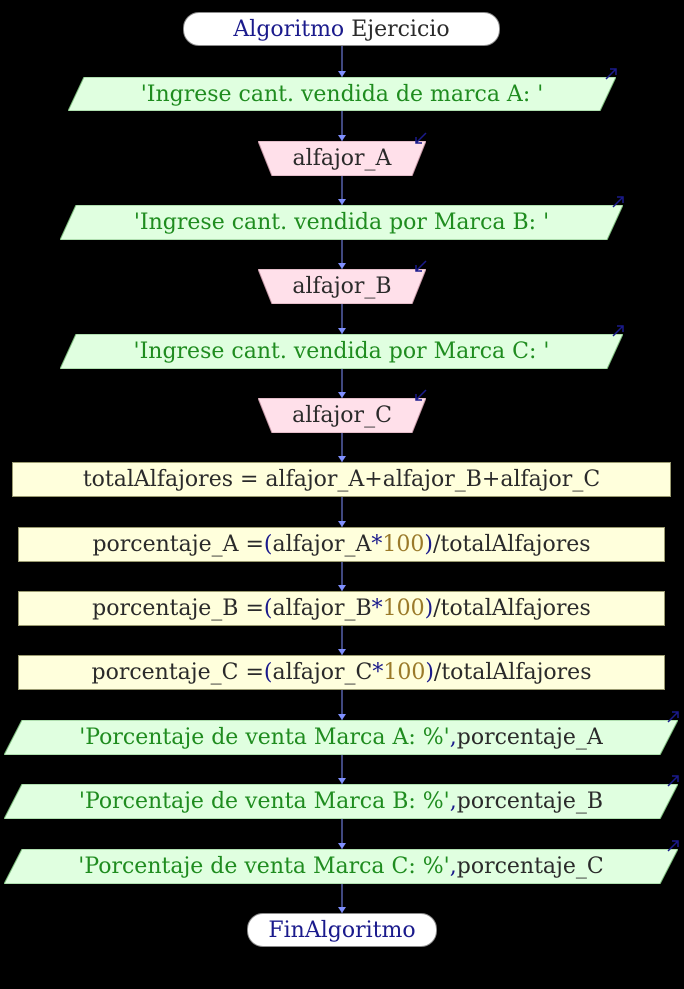 This screenshot has height=989, width=684. What do you see at coordinates (529, 737) in the screenshot?
I see `output-result-a-var: porcentaje_A` at bounding box center [529, 737].